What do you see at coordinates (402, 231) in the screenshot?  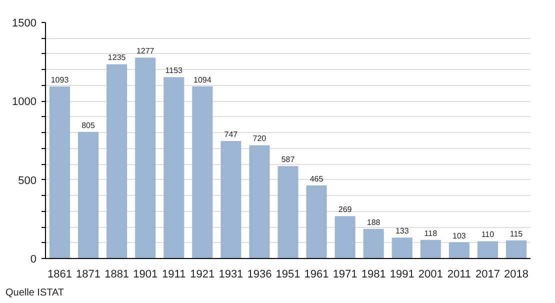 I see `data-label: 133` at bounding box center [402, 231].